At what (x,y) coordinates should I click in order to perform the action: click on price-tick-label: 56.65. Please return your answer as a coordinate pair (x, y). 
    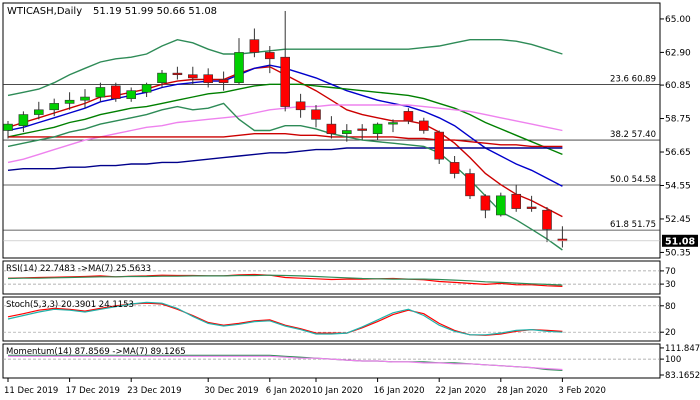
    Looking at the image, I should click on (678, 153).